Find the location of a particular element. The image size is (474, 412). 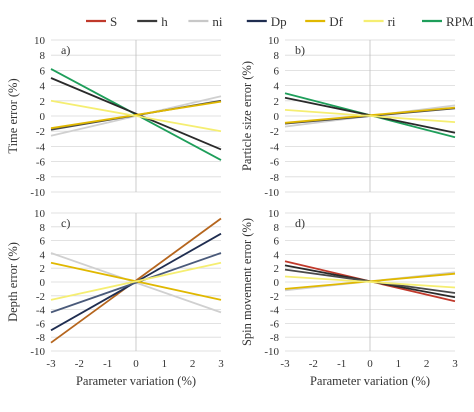

legend-item-dp: Dp is located at coordinates (266, 21).